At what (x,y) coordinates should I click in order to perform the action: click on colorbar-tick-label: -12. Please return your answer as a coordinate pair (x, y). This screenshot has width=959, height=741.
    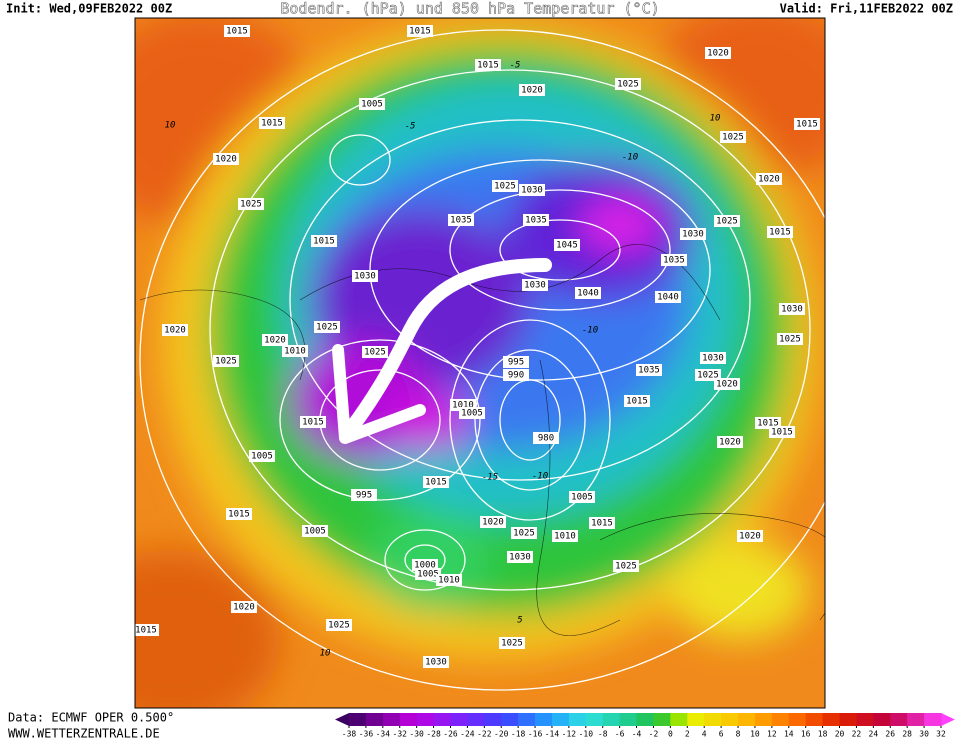
    Looking at the image, I should click on (569, 734).